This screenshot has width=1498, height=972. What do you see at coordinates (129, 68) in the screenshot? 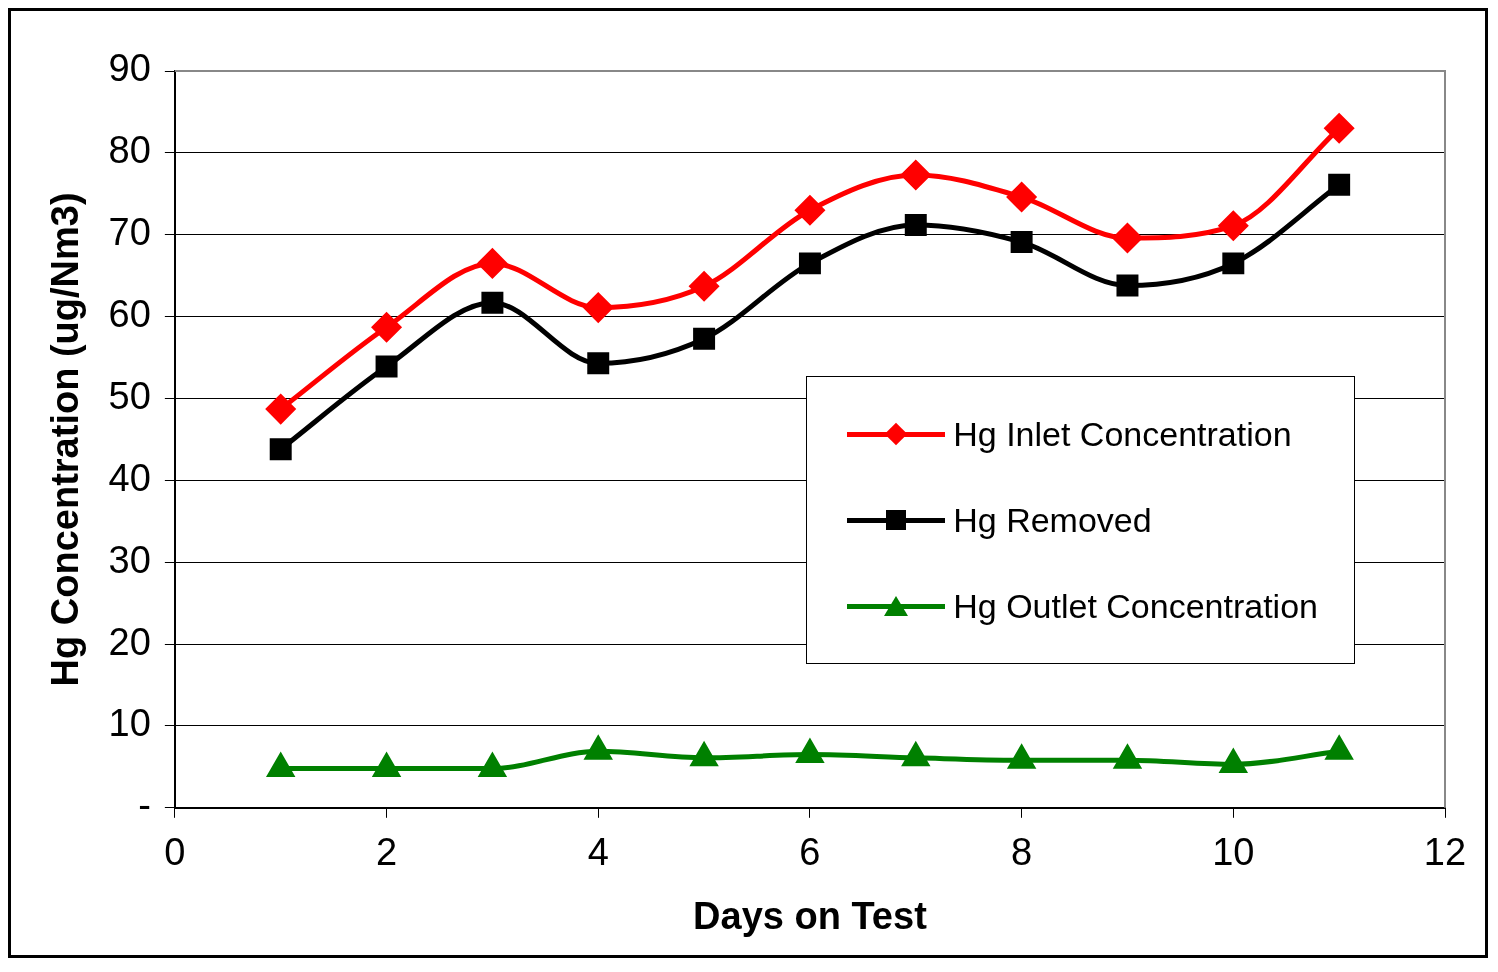
I see `y-tick-label: 90` at bounding box center [129, 68].